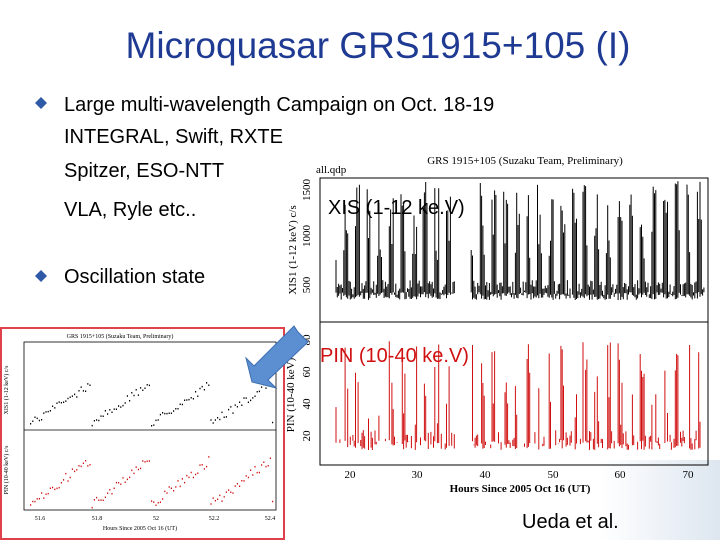 This screenshot has height=540, width=720. What do you see at coordinates (173, 137) in the screenshot?
I see `bullet-text: INTEGRAL, Swift, RXTE` at bounding box center [173, 137].